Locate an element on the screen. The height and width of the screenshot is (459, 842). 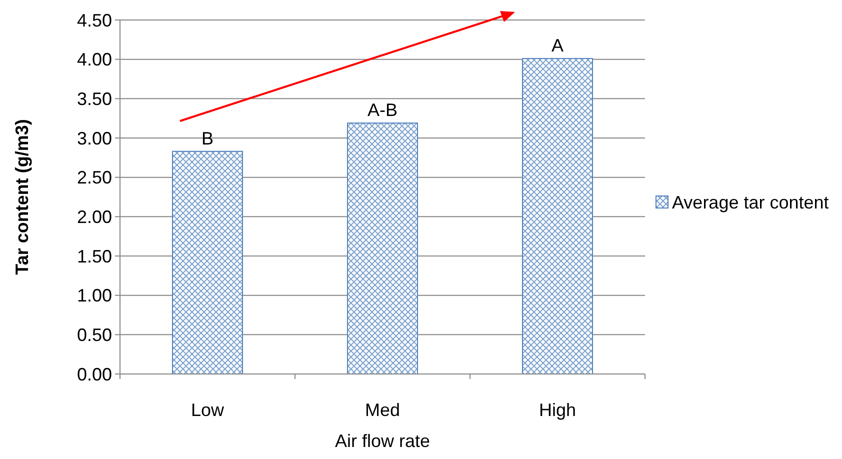
y-tick-label: 0.00 is located at coordinates (94, 374).